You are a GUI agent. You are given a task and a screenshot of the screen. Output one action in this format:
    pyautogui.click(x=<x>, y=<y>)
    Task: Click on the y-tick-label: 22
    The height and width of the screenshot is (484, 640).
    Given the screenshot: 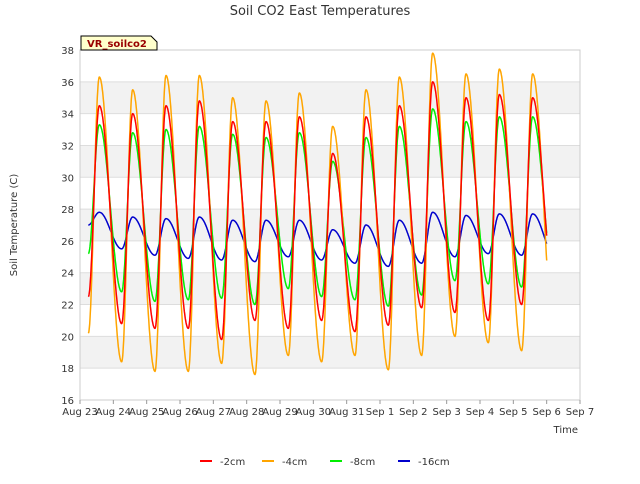 What is the action you would take?
    pyautogui.click(x=67, y=306)
    